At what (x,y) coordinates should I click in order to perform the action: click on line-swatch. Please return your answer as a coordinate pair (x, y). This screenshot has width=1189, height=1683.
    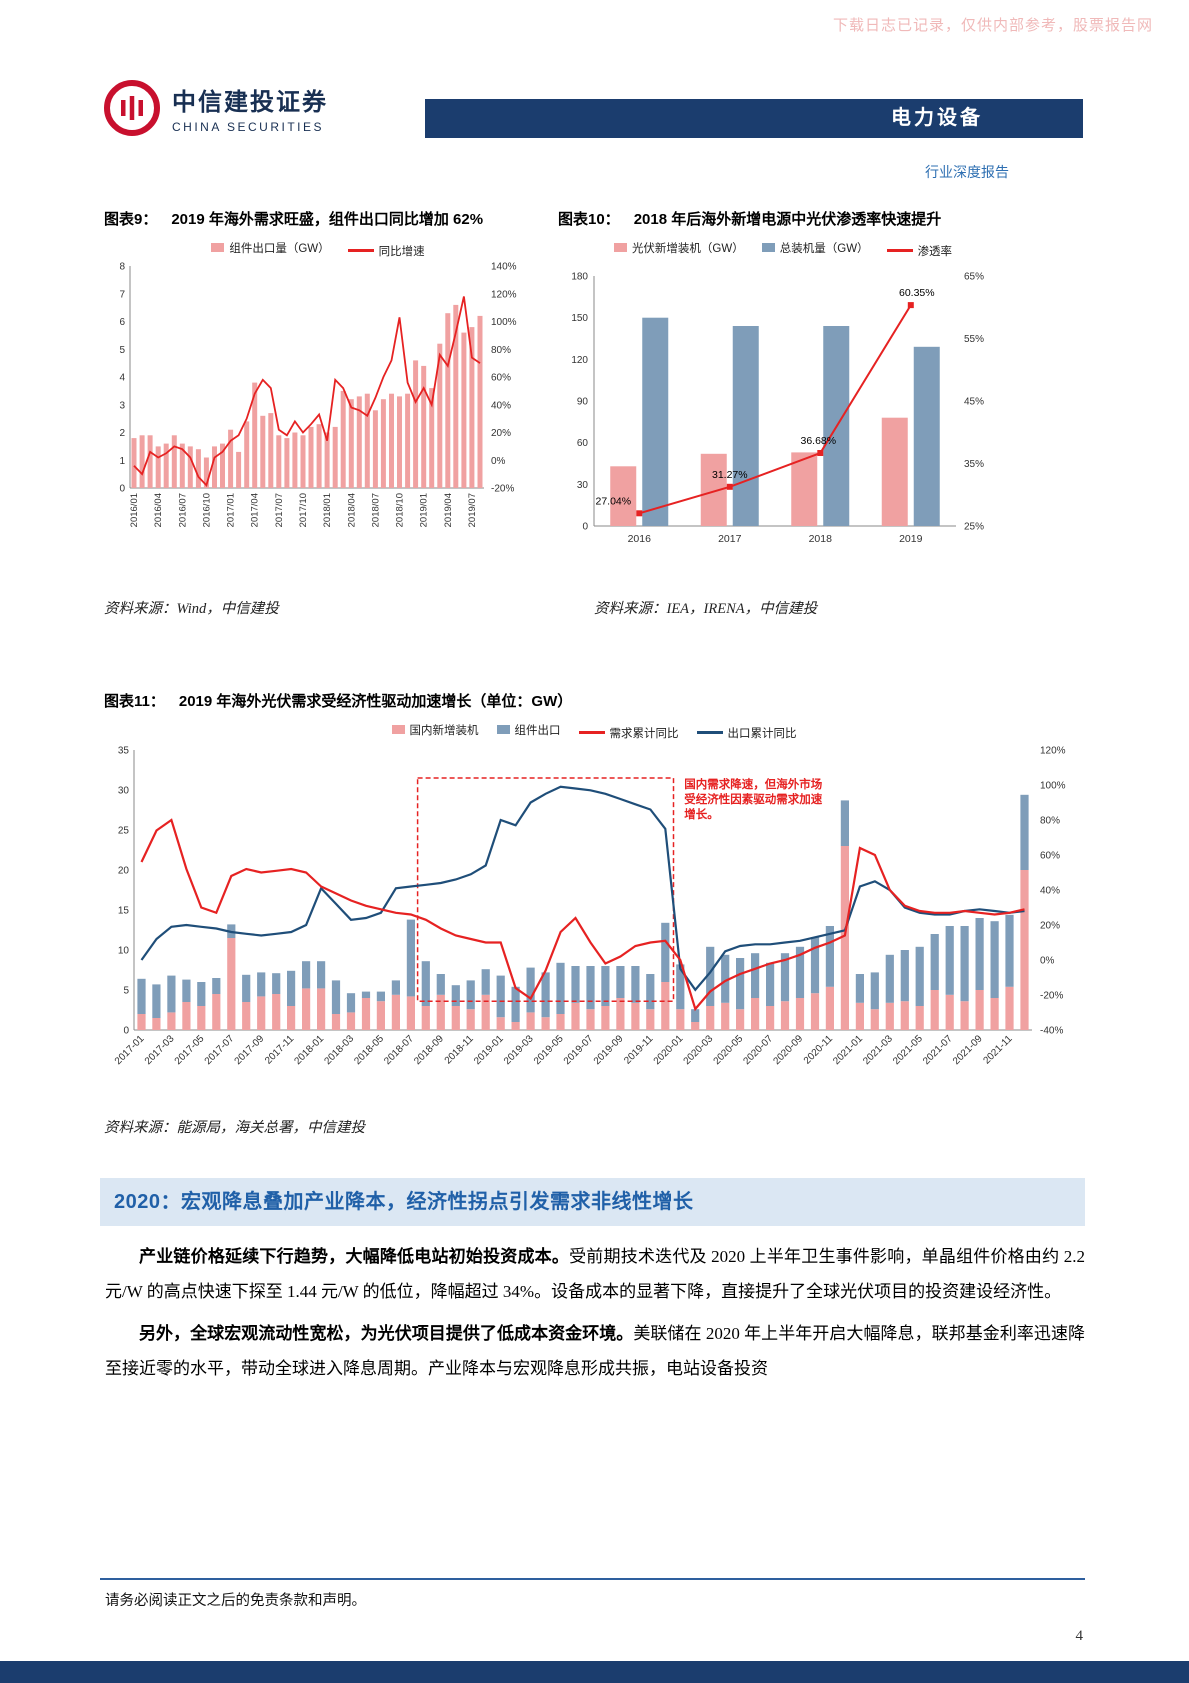
    Looking at the image, I should click on (709, 732).